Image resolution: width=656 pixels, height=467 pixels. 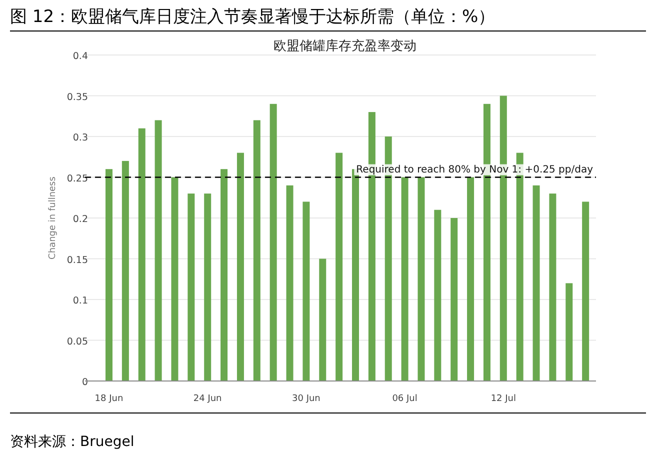 What do you see at coordinates (109, 399) in the screenshot?
I see `x-tick-label: 18 Jun` at bounding box center [109, 399].